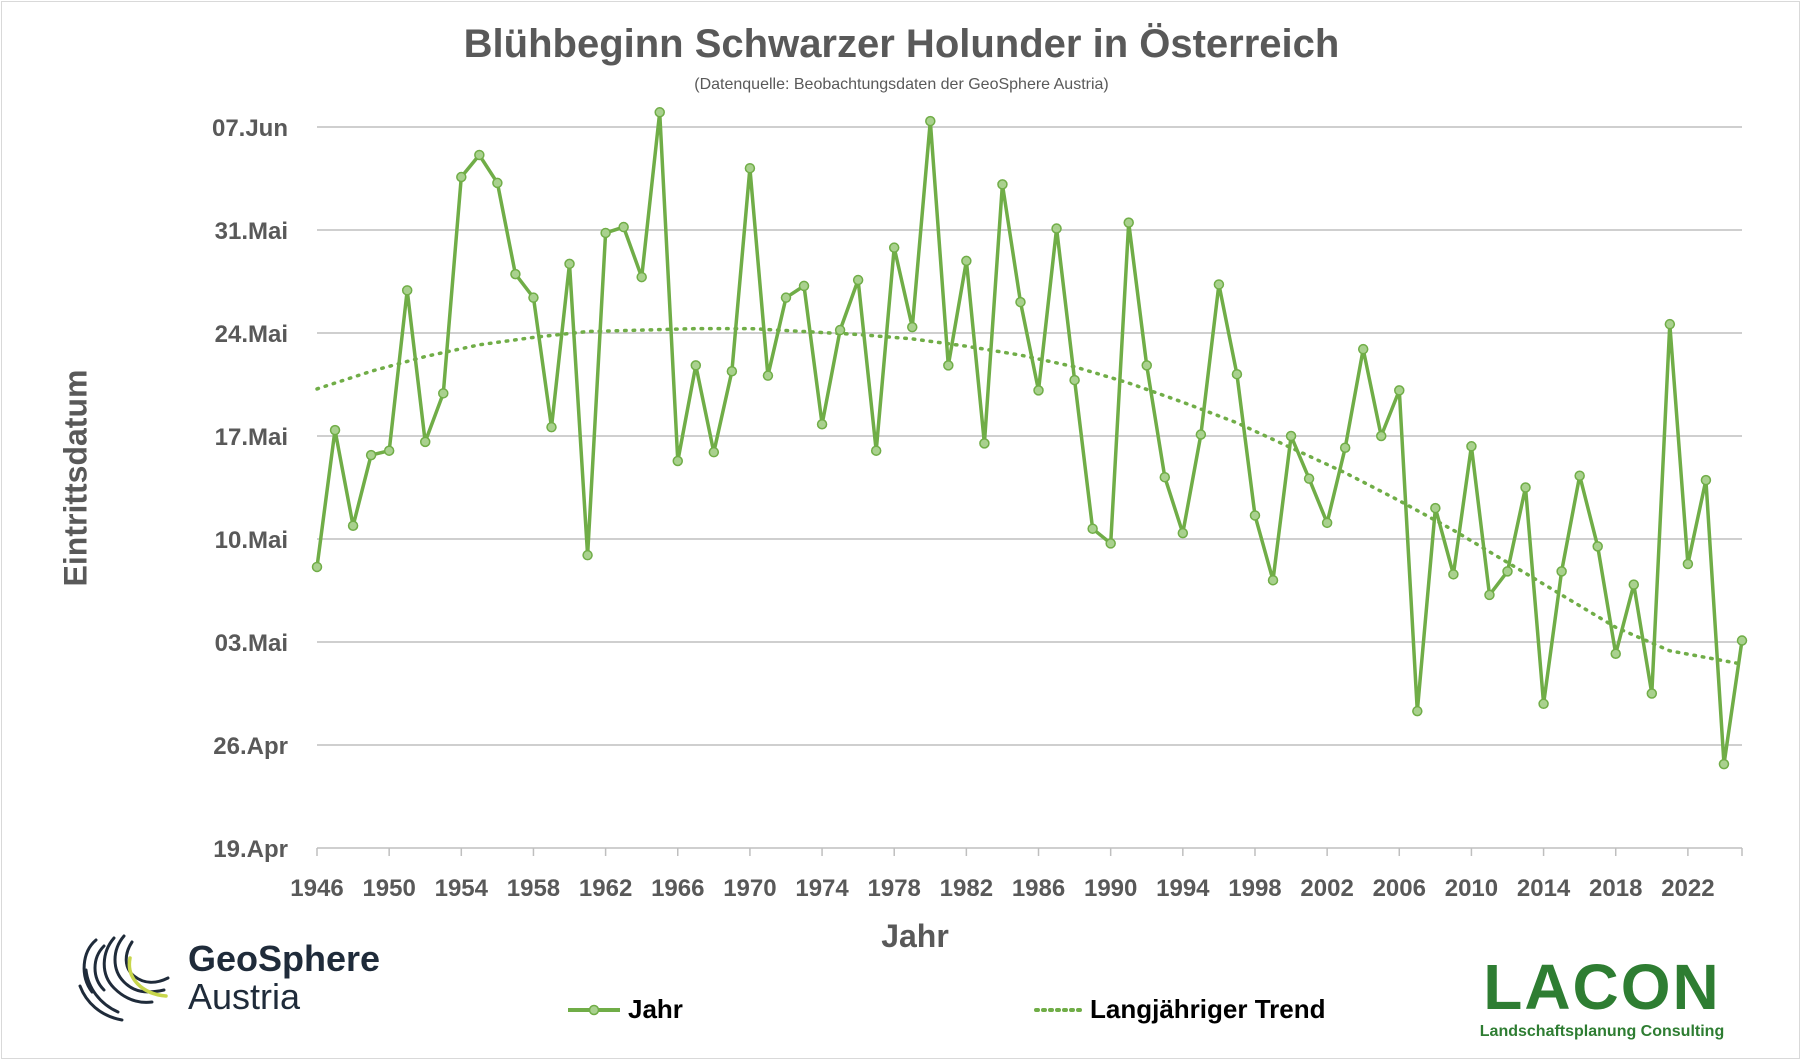 This screenshot has height=1062, width=1803. I want to click on x-tick-label: 1970, so click(749, 888).